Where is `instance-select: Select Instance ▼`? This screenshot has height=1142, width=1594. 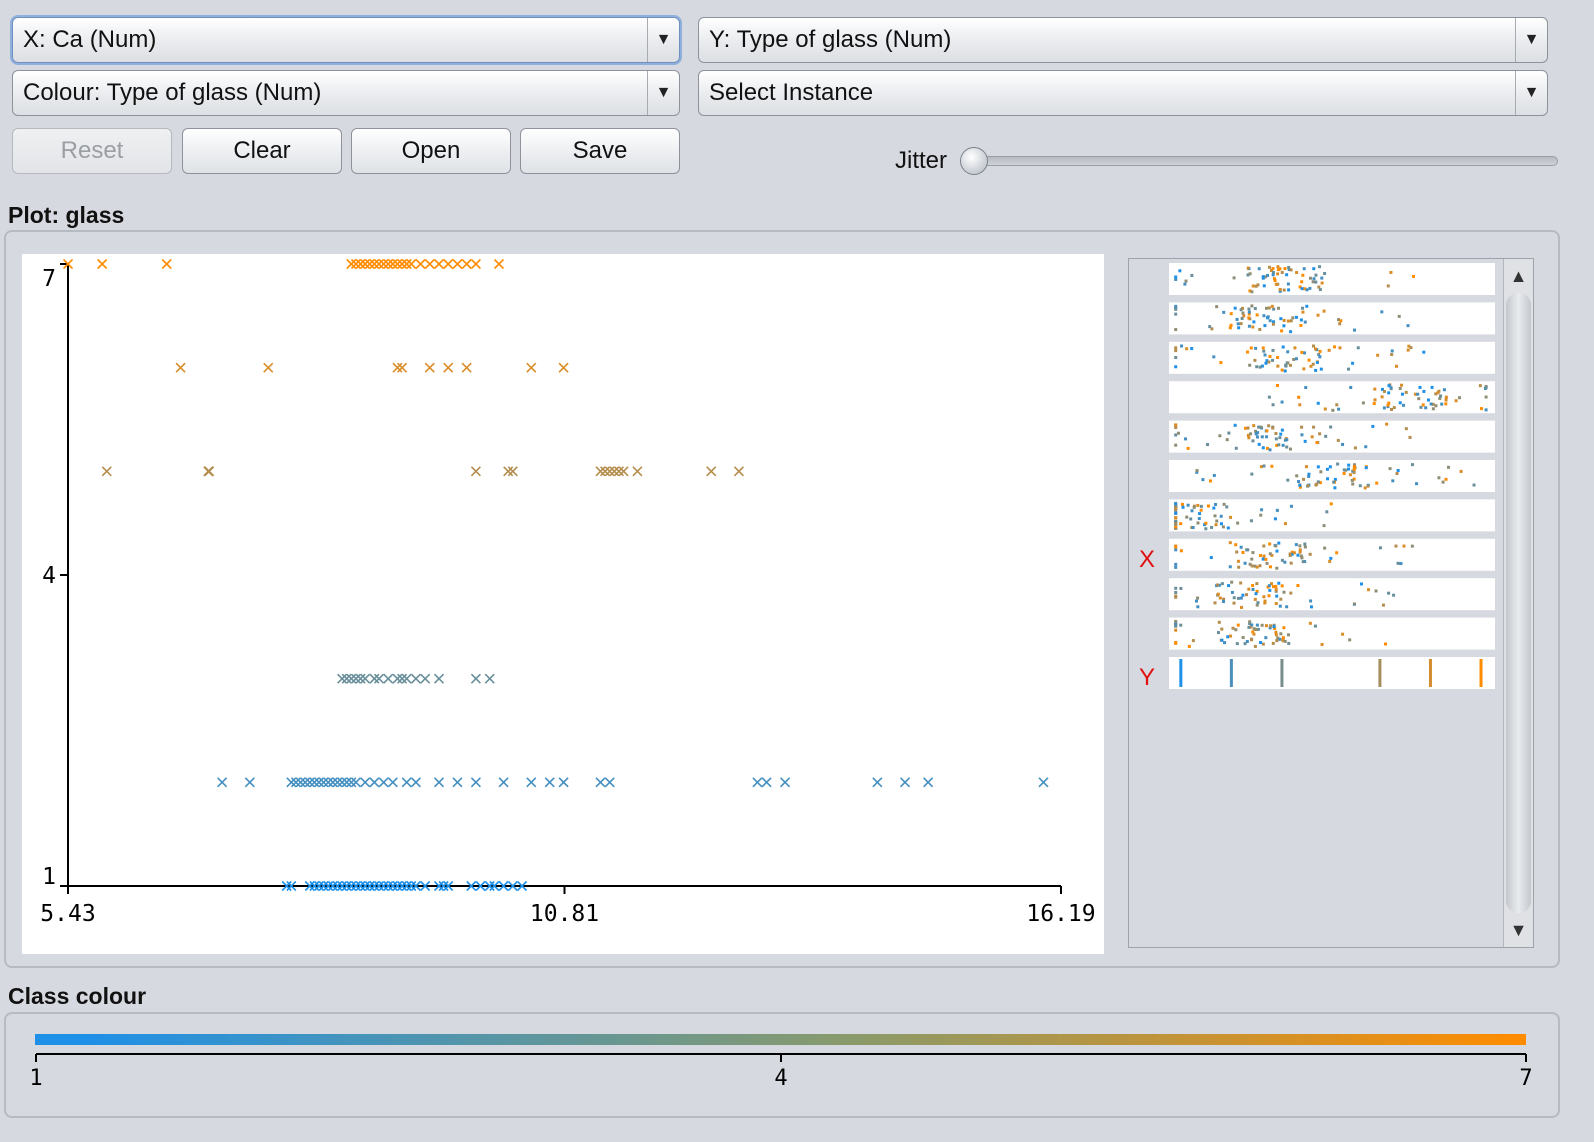
instance-select: Select Instance ▼ is located at coordinates (1123, 93).